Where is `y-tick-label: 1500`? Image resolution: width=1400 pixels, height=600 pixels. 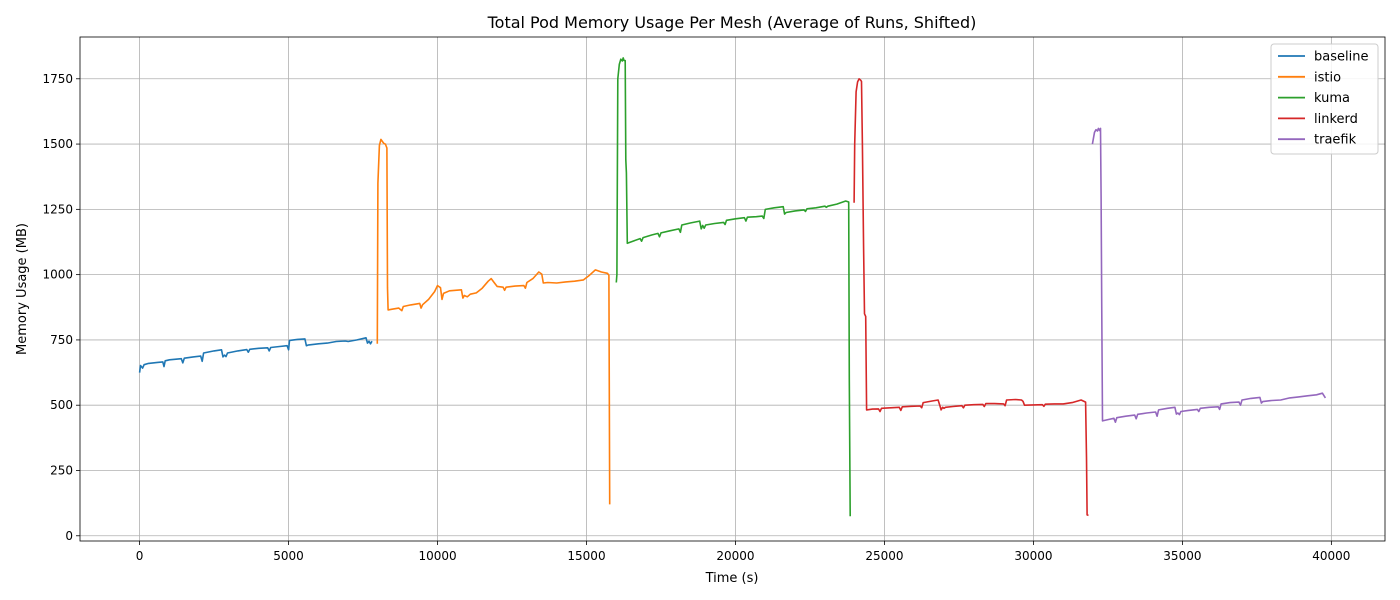 y-tick-label: 1500 is located at coordinates (57, 144).